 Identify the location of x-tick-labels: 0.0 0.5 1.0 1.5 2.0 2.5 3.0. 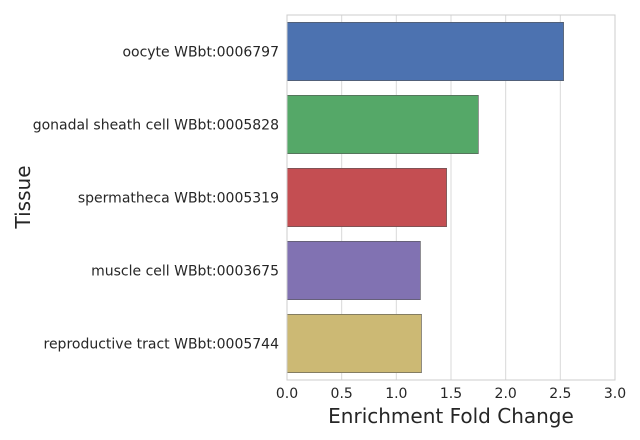
(451, 394).